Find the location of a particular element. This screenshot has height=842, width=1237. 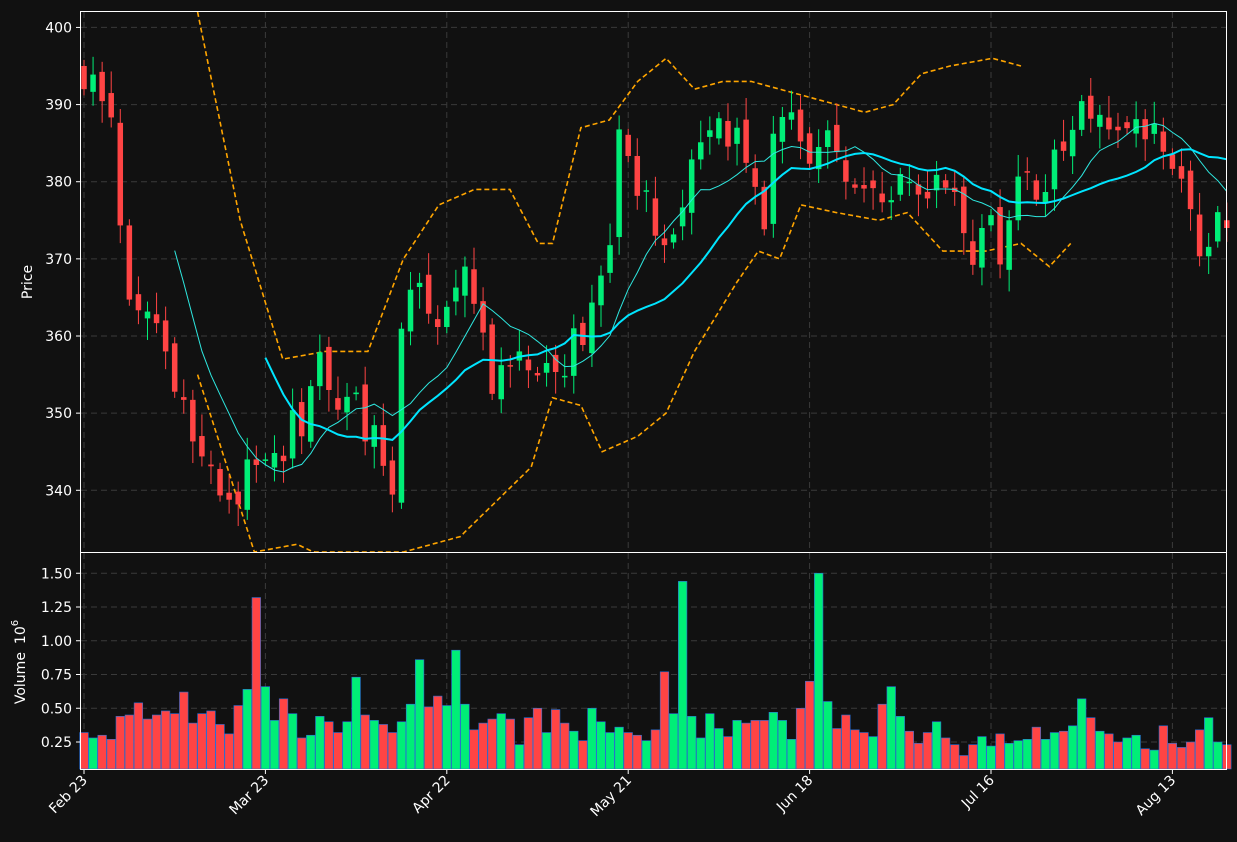

volume-axis-label: Volume106 is located at coordinates (19, 662).